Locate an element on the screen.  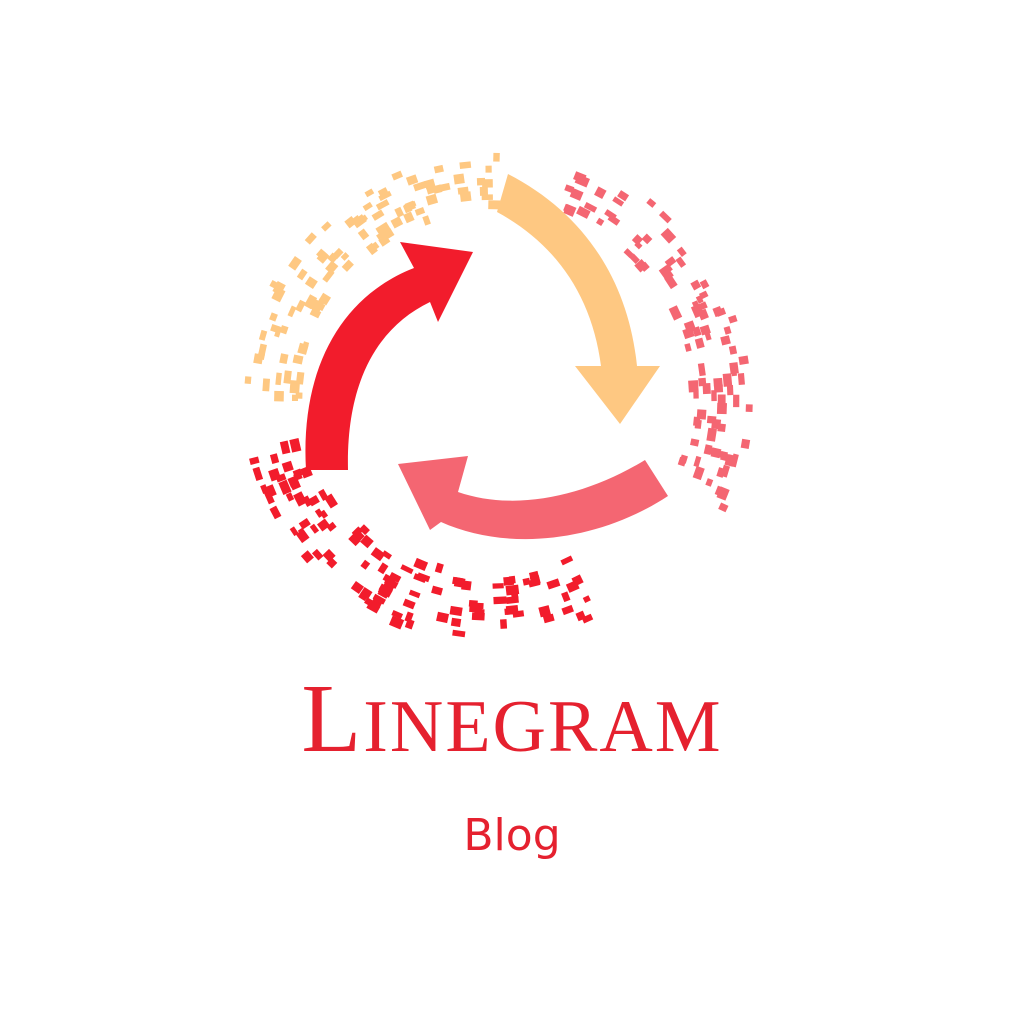
pink-pixel-trail is located at coordinates (658, 342).